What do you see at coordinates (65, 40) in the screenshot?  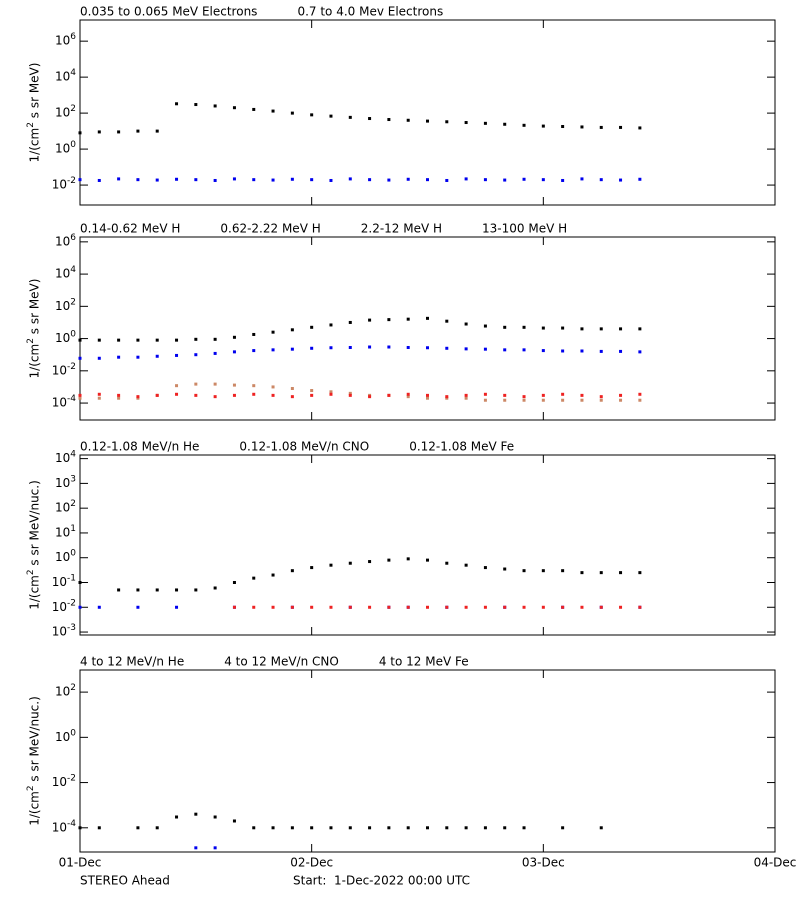 I see `y-tick-label: 10⁶` at bounding box center [65, 40].